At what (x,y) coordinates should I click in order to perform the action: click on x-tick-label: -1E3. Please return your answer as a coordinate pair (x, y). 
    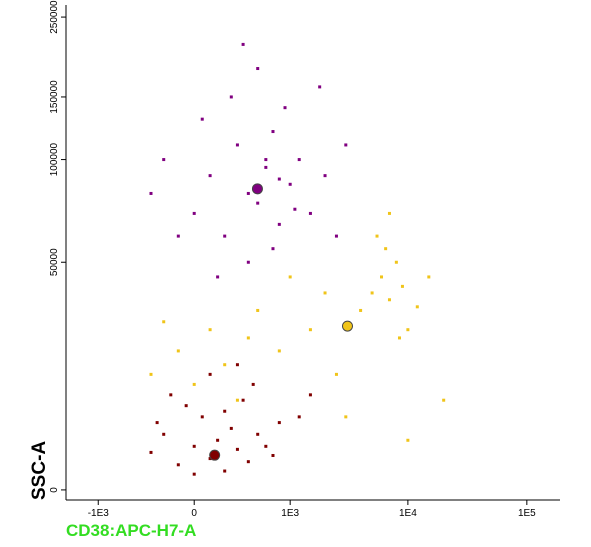
    Looking at the image, I should click on (99, 513).